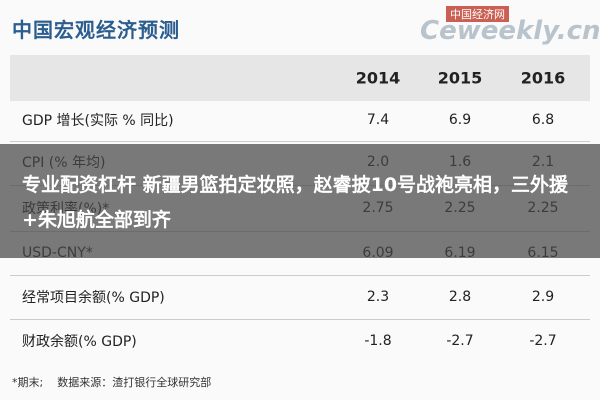  Describe the element at coordinates (295, 202) in the screenshot. I see `overlay-text: 专业配资杠杆 新疆男篮拍定妆照，赵睿披10号战袍亮相，三外援+朱旭航全部到齐` at that location.